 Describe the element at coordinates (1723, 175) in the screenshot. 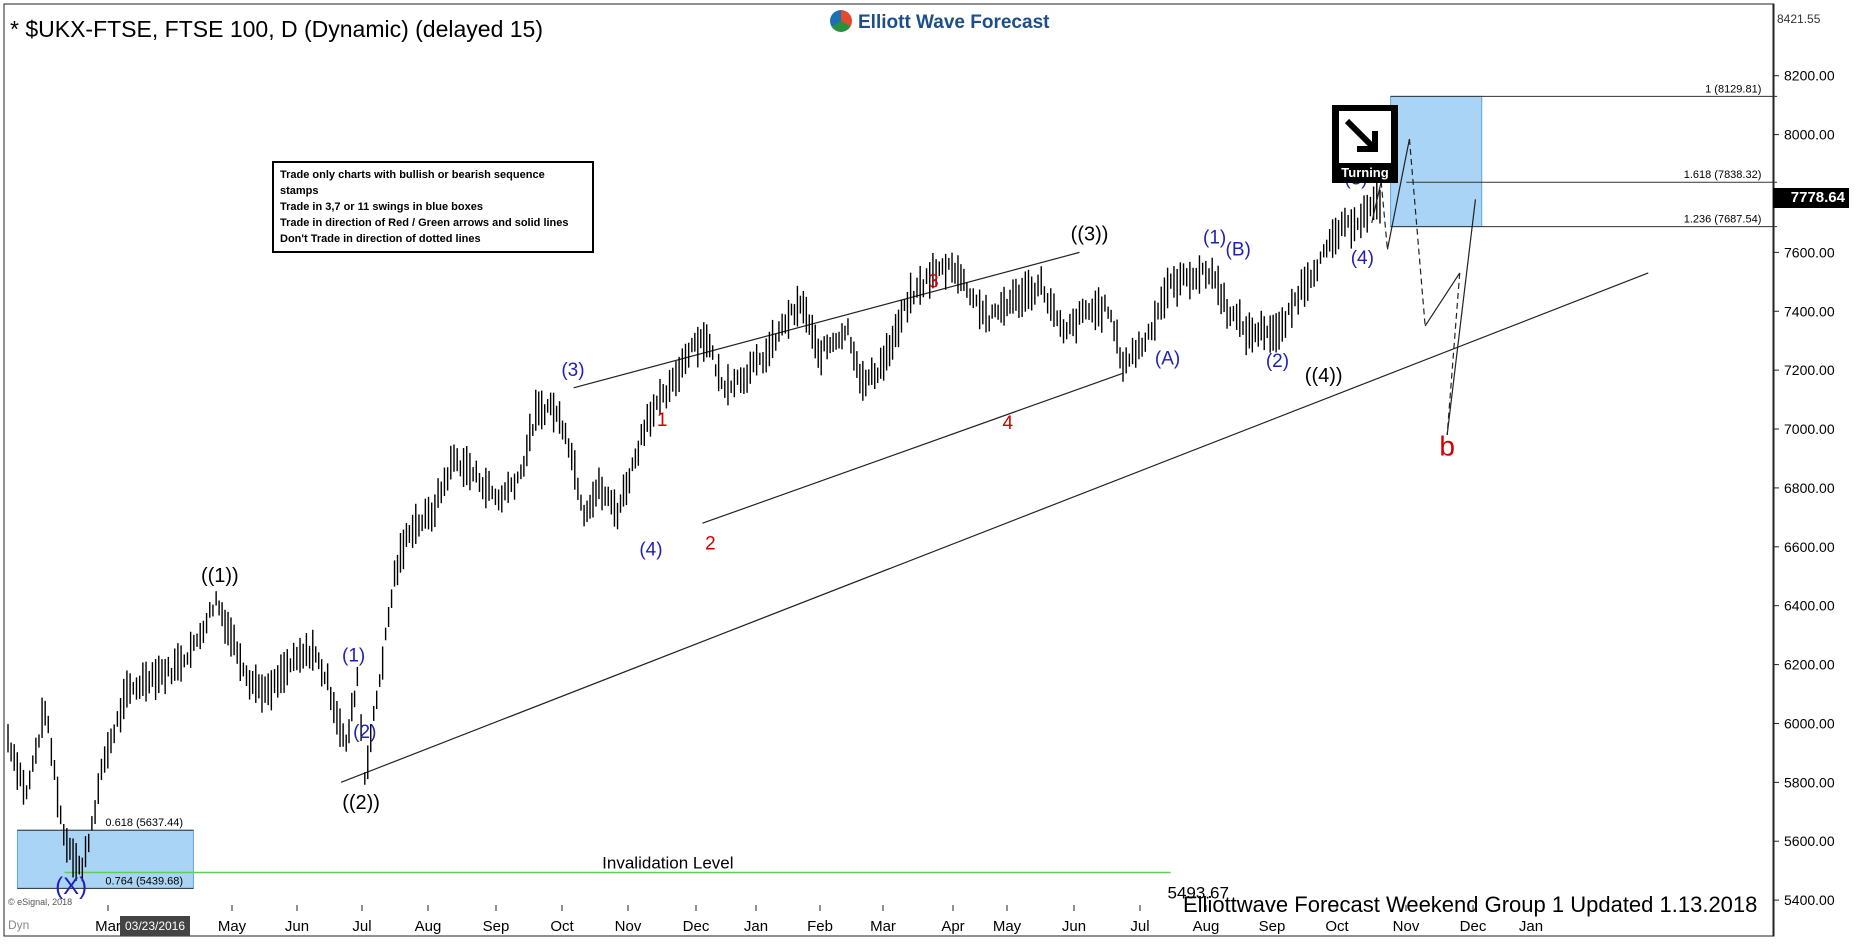

I see `fib-label: 1.618 (7838.32)` at that location.